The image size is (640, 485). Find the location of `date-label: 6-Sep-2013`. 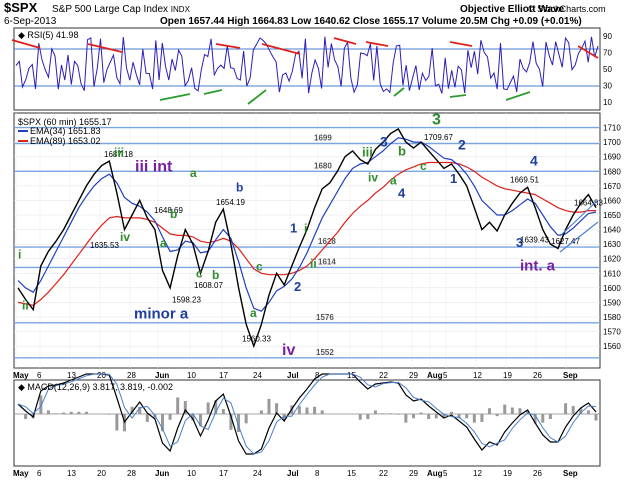

date-label: 6-Sep-2013 is located at coordinates (30, 21).